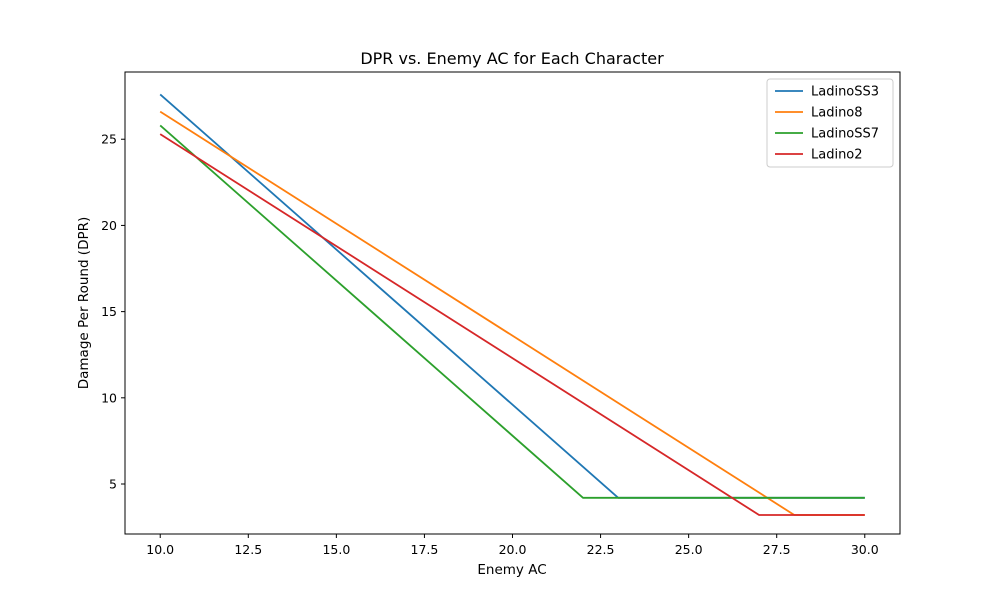 The height and width of the screenshot is (600, 1000). What do you see at coordinates (837, 113) in the screenshot?
I see `legend-label-Ladino8: Ladino8` at bounding box center [837, 113].